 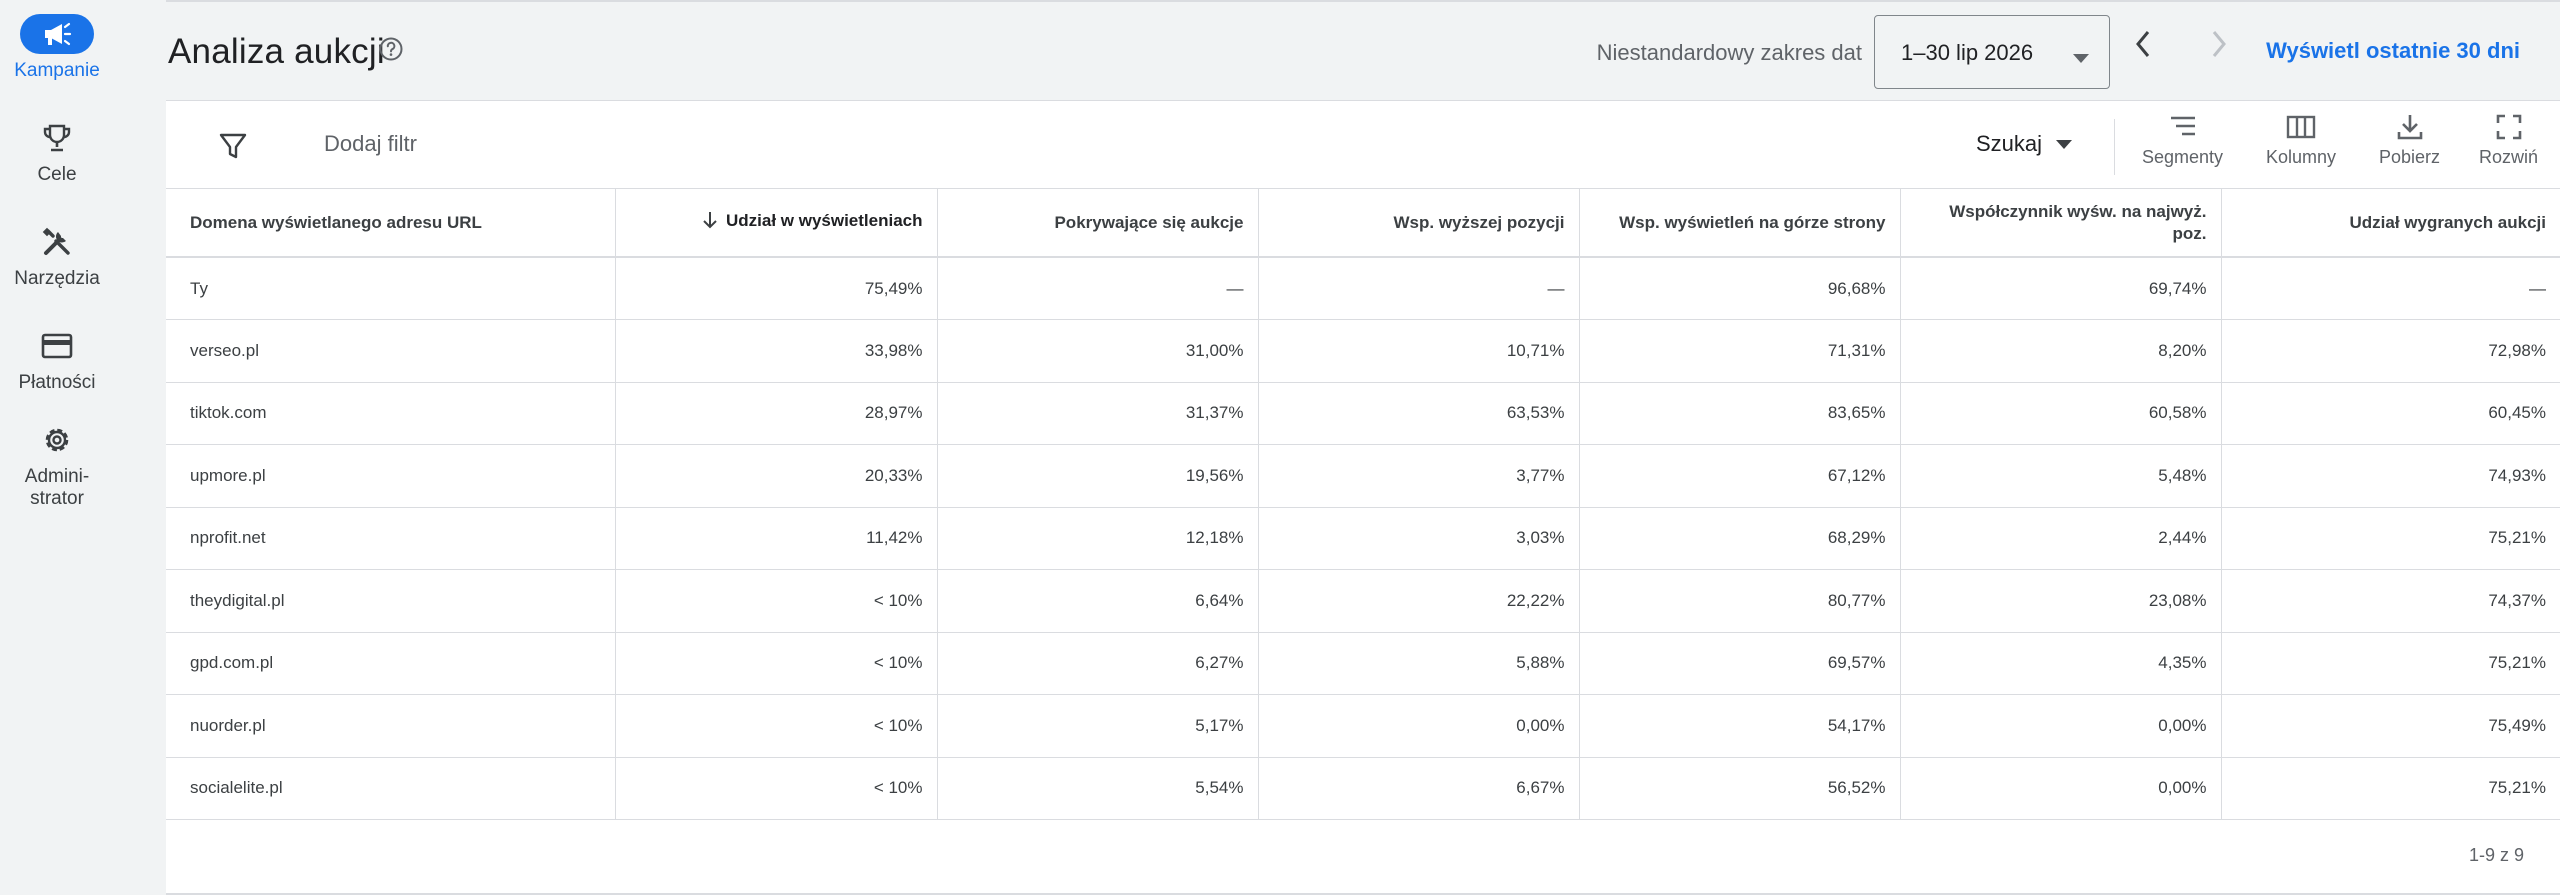 I want to click on sidebar-item-platnosci: Płatności, so click(x=57, y=360).